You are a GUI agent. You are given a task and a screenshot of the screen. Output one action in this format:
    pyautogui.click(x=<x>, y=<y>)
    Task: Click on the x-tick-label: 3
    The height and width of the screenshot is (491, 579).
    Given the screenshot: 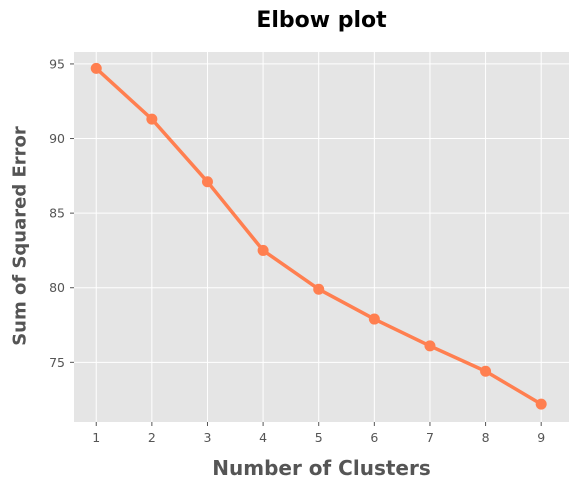 What is the action you would take?
    pyautogui.click(x=208, y=437)
    